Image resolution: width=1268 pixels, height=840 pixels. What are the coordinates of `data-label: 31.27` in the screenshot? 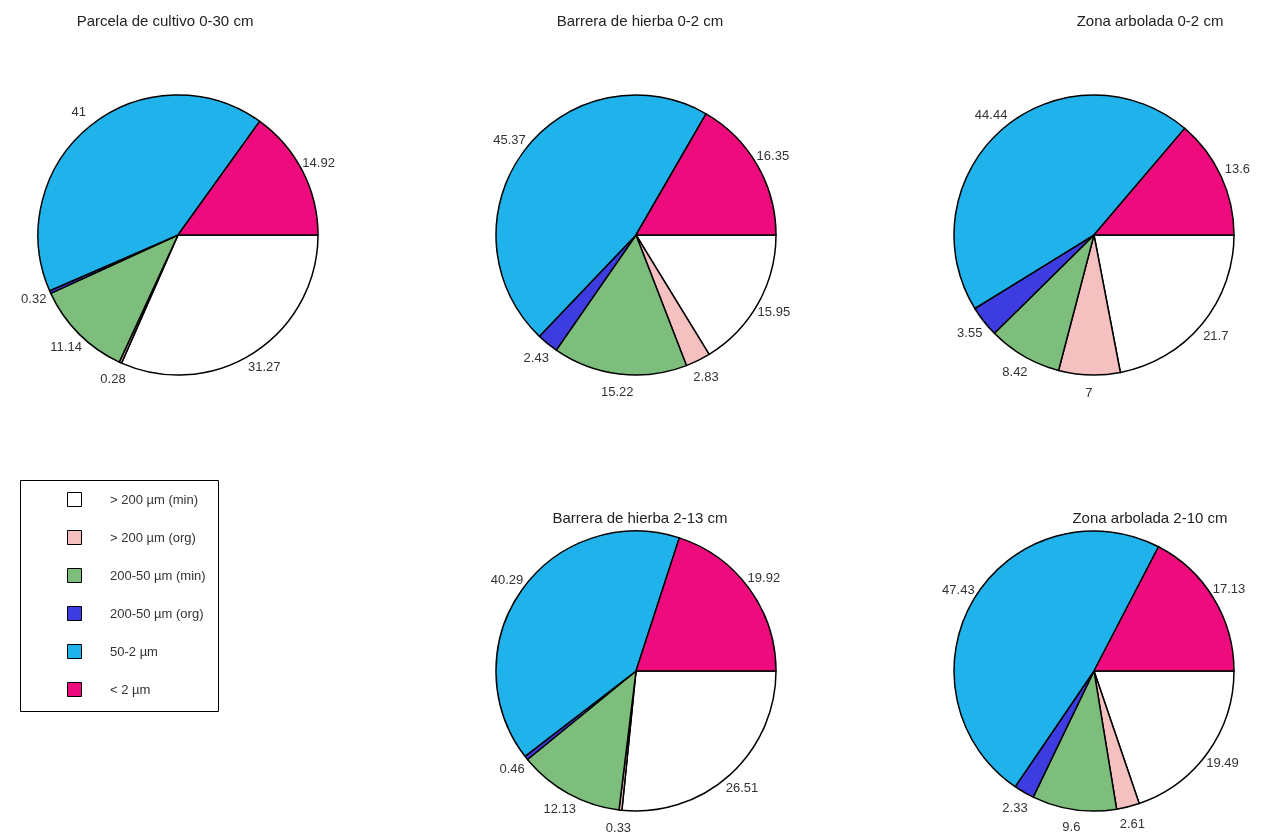 It's located at (264, 367).